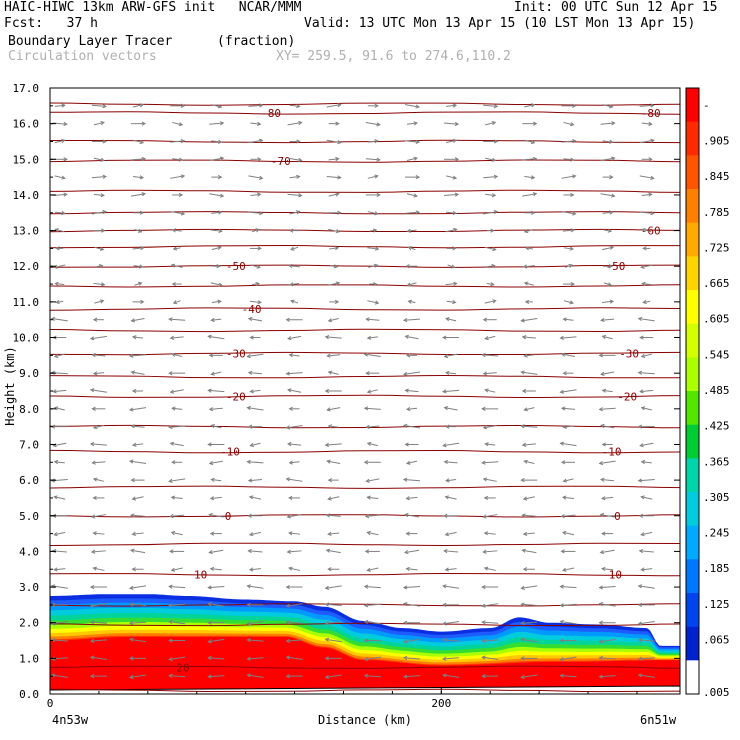 The width and height of the screenshot is (740, 740). I want to click on y-tick-label: 7.0, so click(29, 444).